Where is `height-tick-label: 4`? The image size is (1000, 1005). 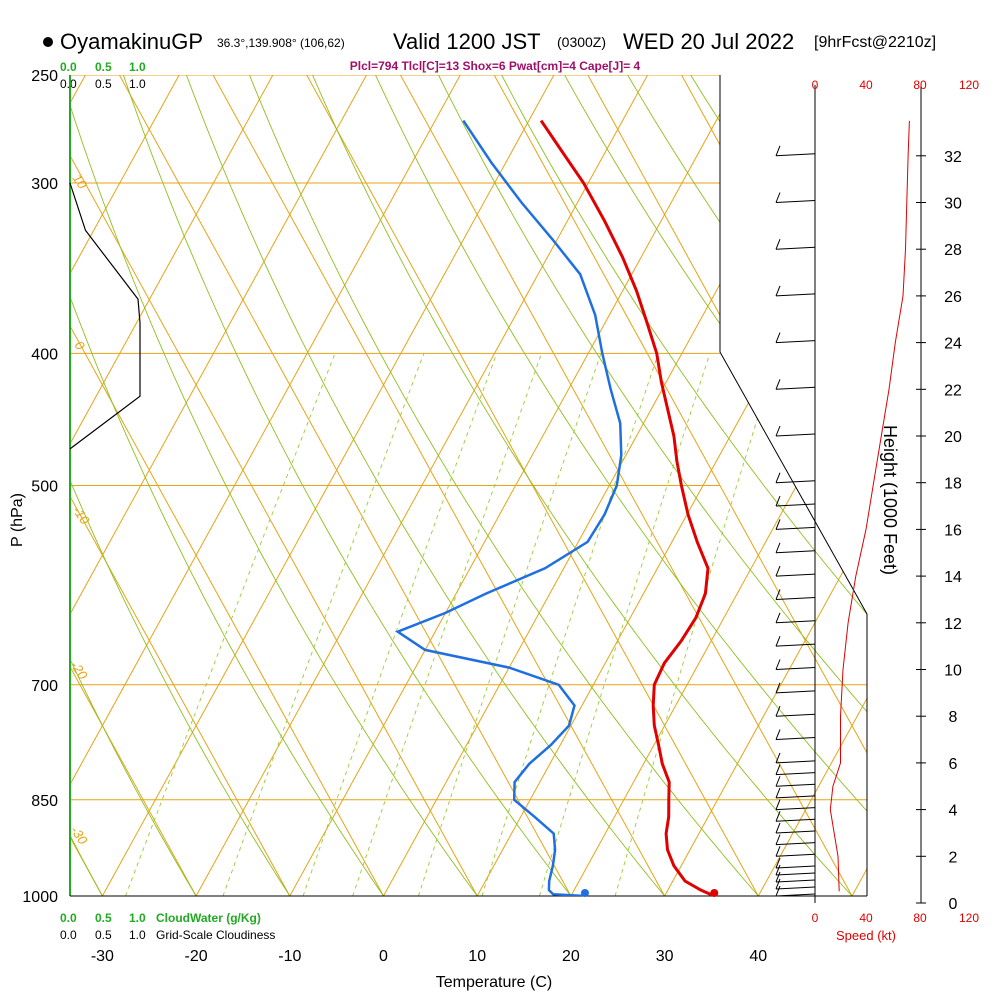
height-tick-label: 4 is located at coordinates (953, 811).